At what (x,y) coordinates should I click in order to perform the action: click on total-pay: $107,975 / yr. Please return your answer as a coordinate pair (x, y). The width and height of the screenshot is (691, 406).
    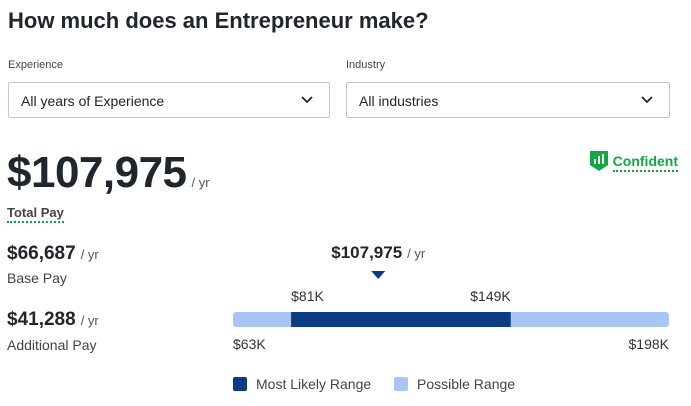
    Looking at the image, I should click on (108, 173).